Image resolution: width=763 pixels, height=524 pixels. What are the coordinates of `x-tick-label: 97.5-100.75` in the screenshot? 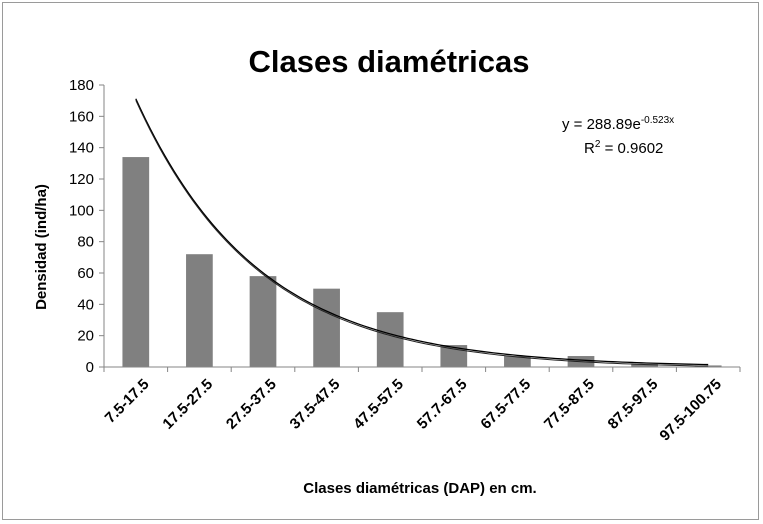 It's located at (690, 410).